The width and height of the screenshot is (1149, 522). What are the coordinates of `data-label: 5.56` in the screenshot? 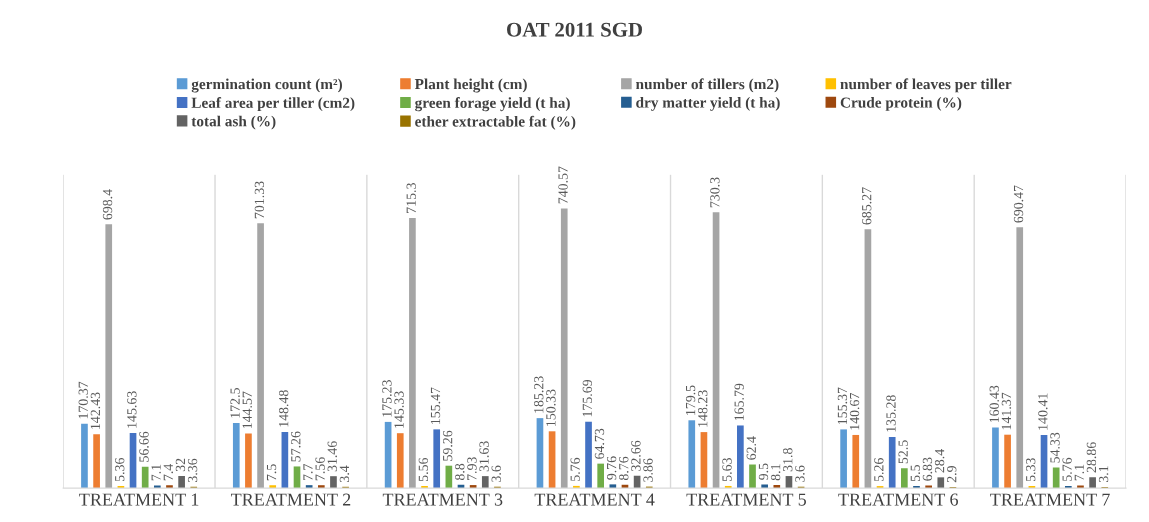 It's located at (423, 469).